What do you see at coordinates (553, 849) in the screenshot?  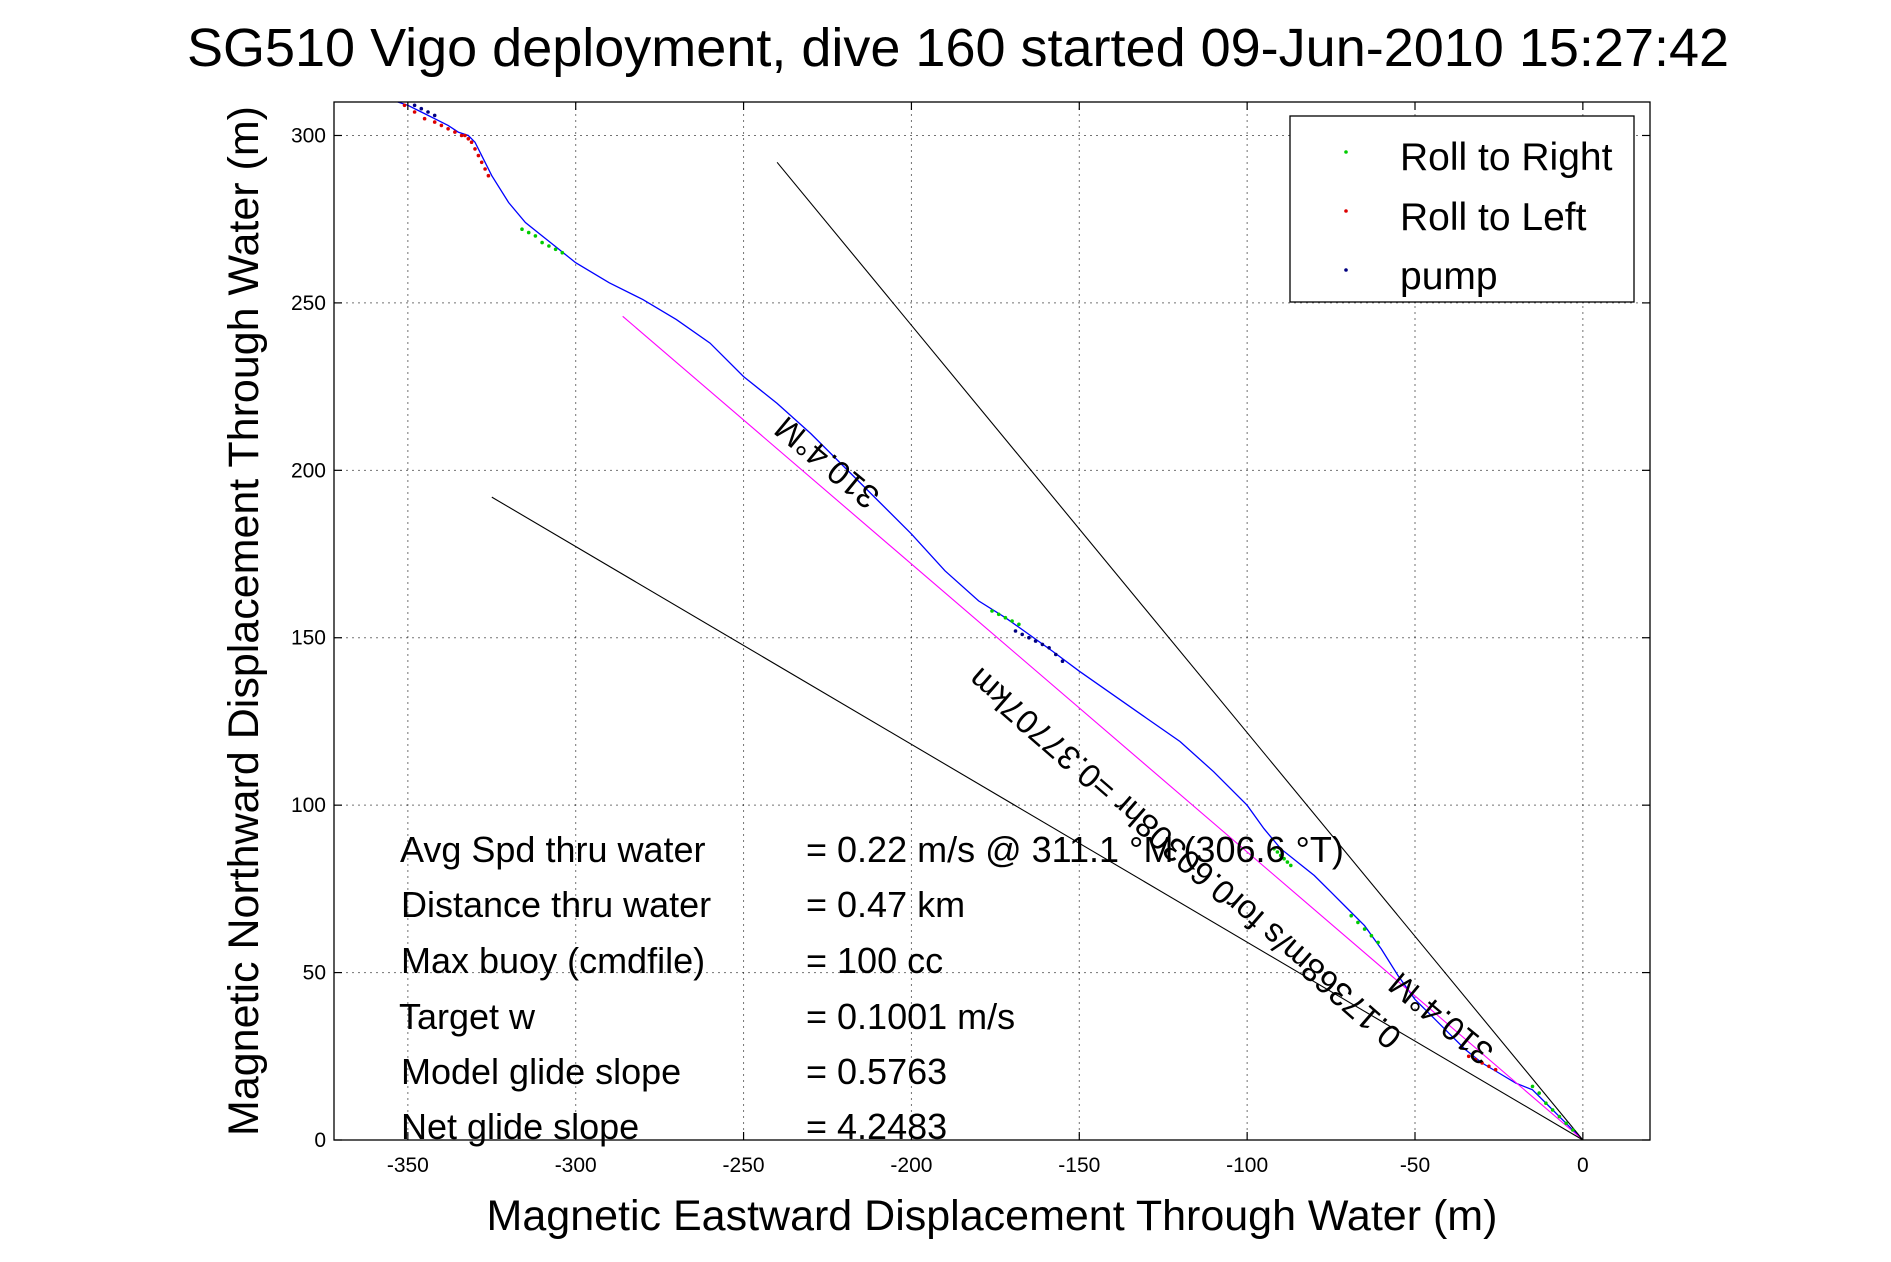 I see `summary-label-avg-speed: Avg Spd thru water` at bounding box center [553, 849].